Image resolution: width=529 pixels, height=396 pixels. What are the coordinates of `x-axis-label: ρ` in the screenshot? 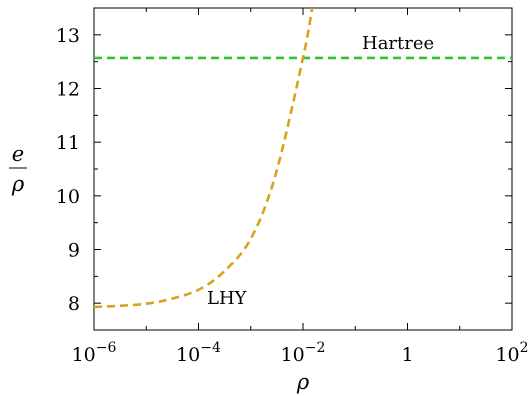 It's located at (303, 382).